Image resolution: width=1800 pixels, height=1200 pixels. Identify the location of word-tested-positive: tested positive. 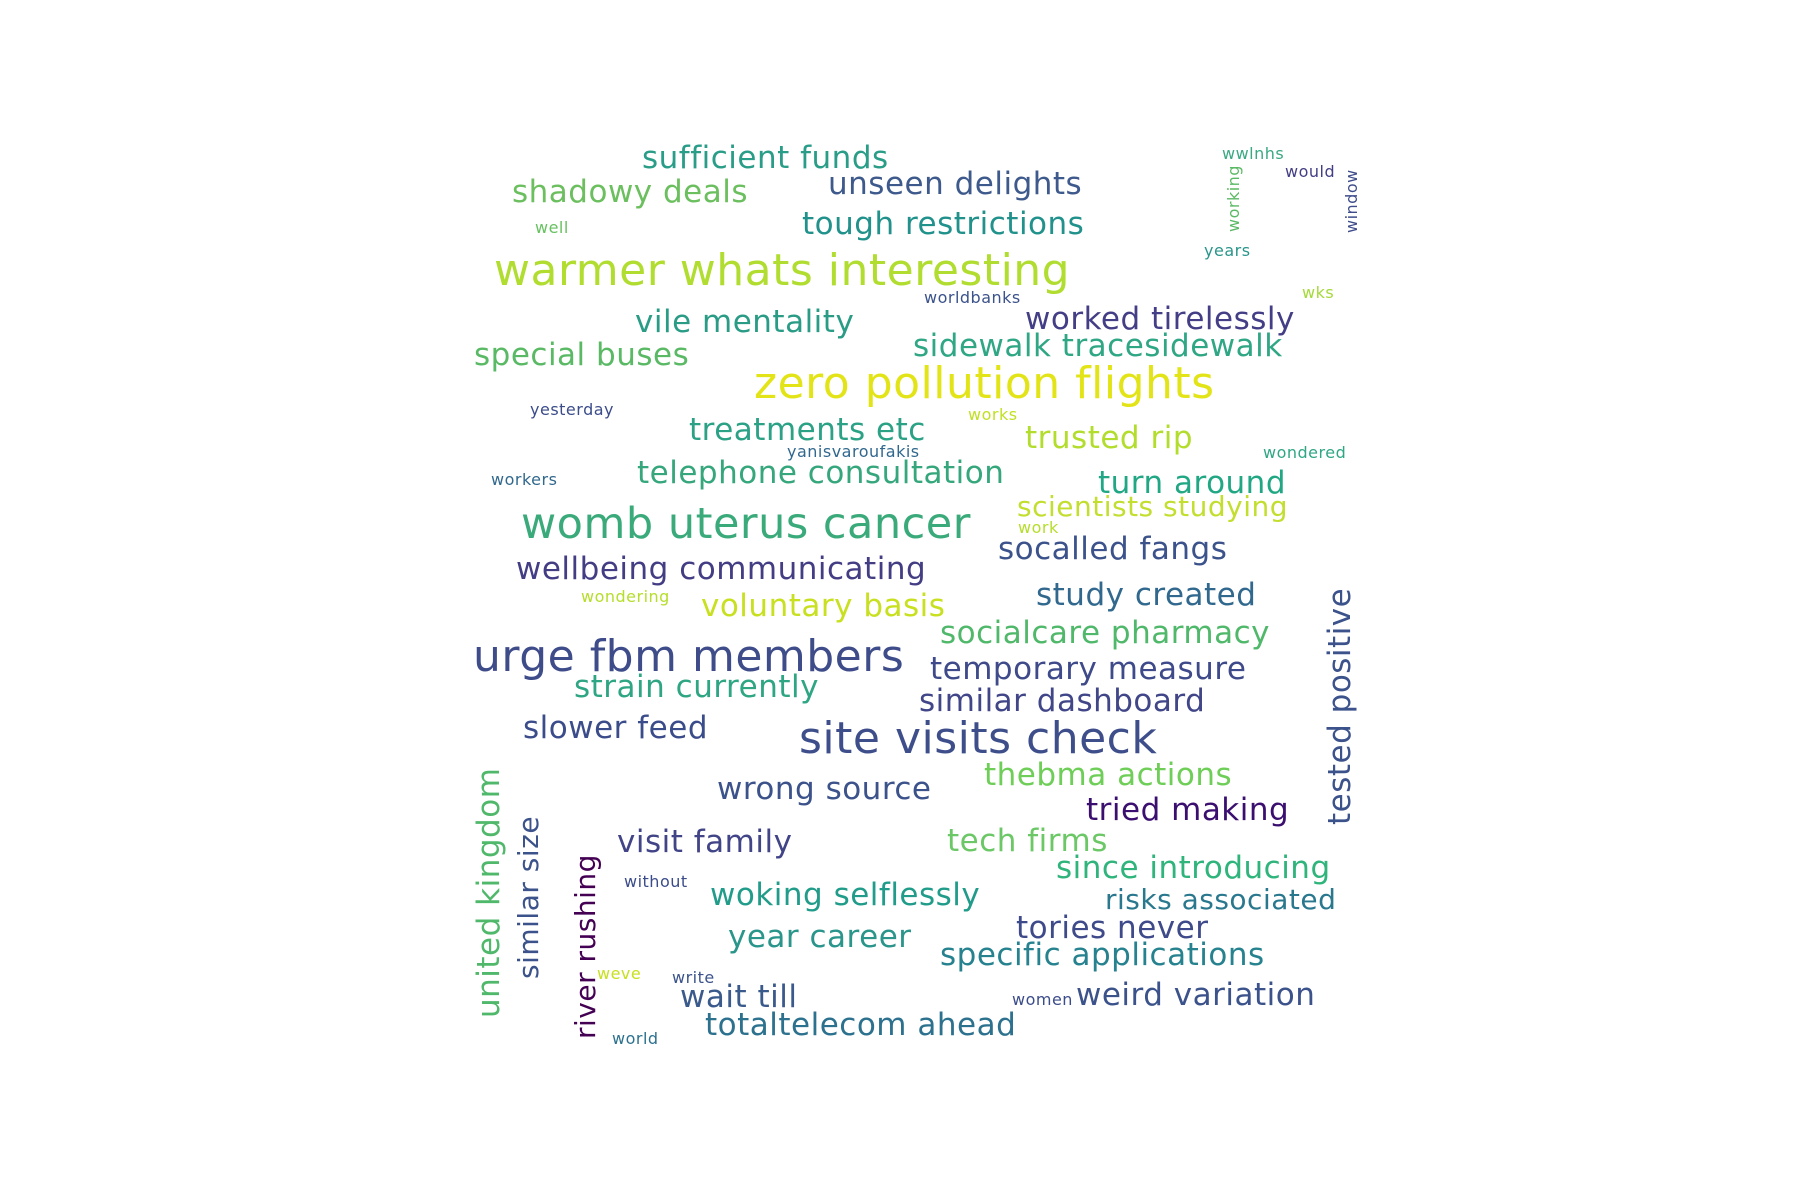
(1340, 706).